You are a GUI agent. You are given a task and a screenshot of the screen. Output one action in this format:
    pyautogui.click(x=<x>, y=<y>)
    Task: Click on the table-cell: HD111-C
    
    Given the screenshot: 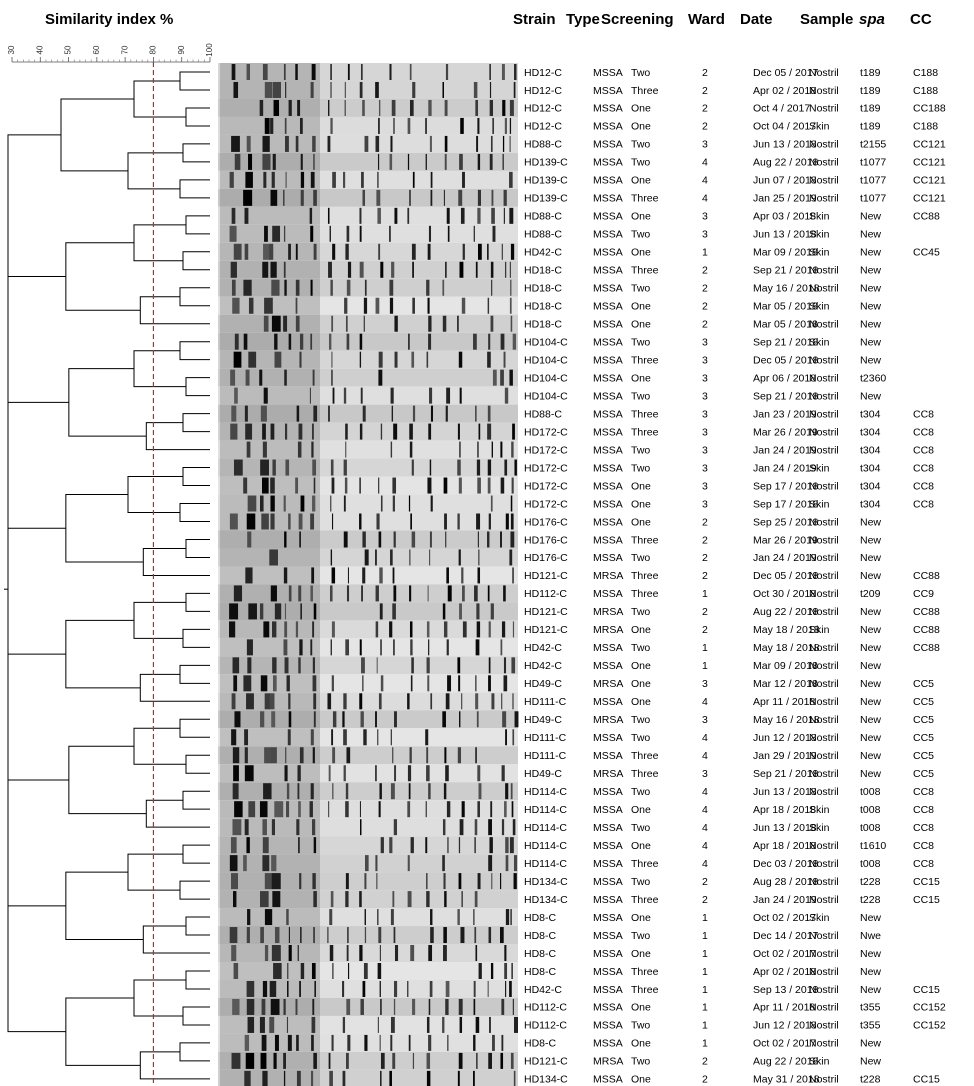 What is the action you would take?
    pyautogui.click(x=545, y=702)
    